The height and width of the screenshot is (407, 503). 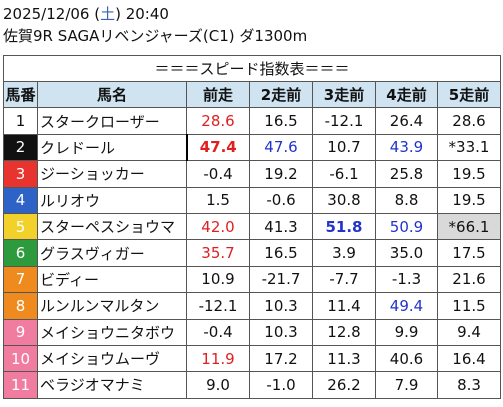 I want to click on col-header-prev5: 5走前, so click(x=469, y=95).